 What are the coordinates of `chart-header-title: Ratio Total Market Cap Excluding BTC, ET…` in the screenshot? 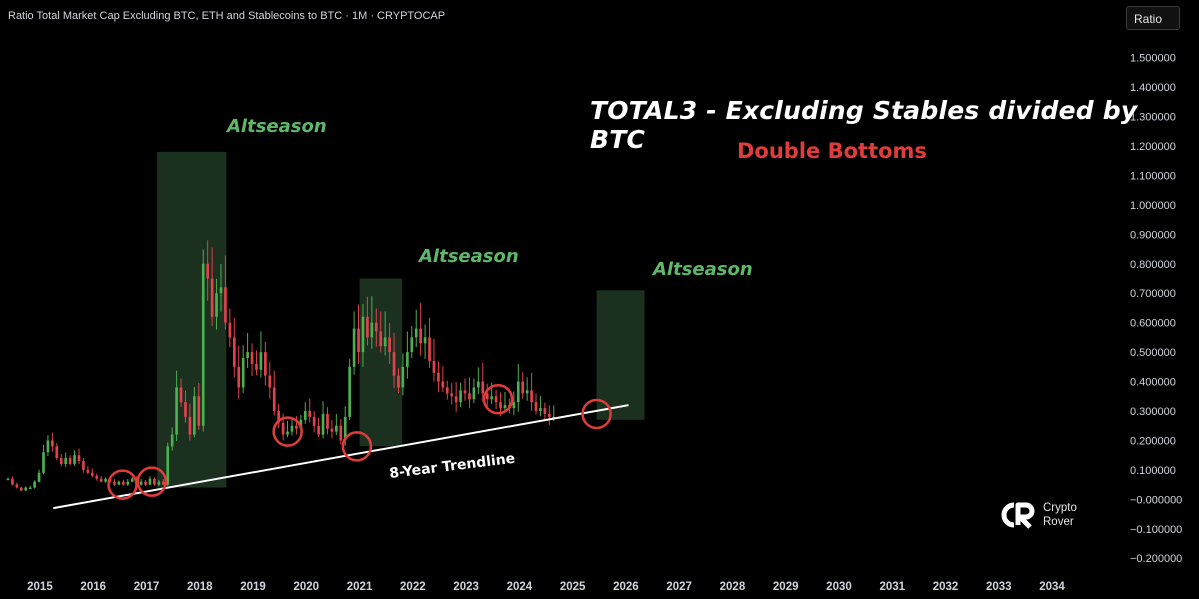 It's located at (227, 16).